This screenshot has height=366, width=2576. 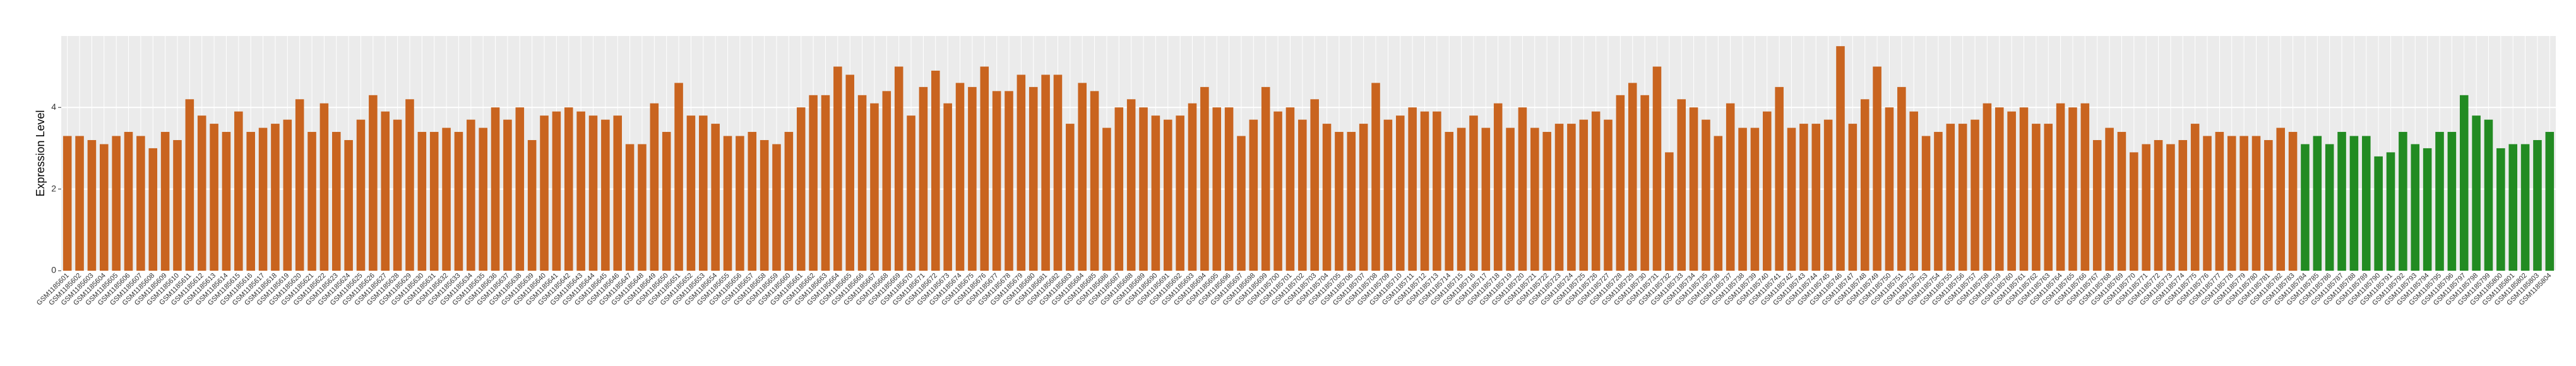 I want to click on y-tick-label: 2, so click(x=53, y=188).